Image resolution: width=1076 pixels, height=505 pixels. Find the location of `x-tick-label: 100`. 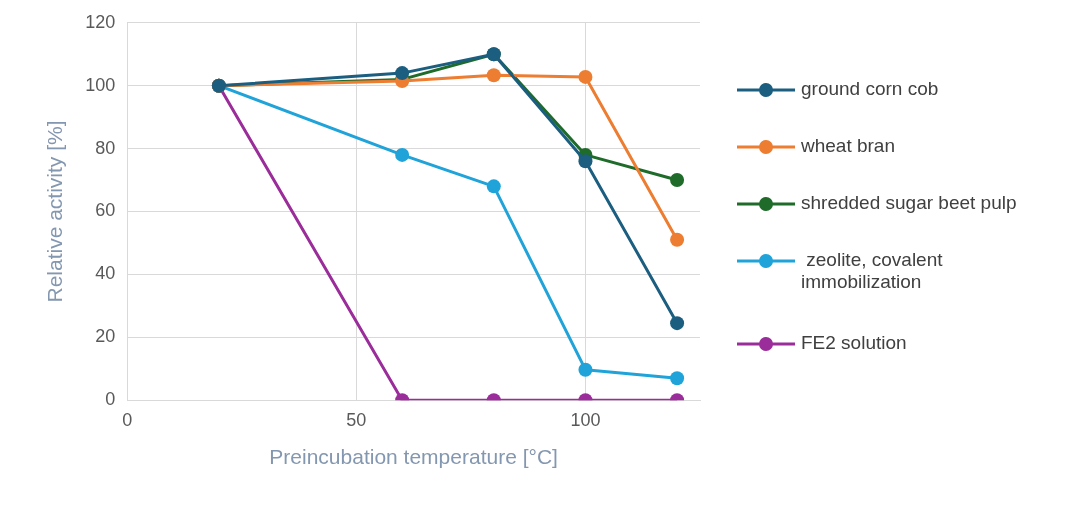

x-tick-label: 100 is located at coordinates (585, 419).